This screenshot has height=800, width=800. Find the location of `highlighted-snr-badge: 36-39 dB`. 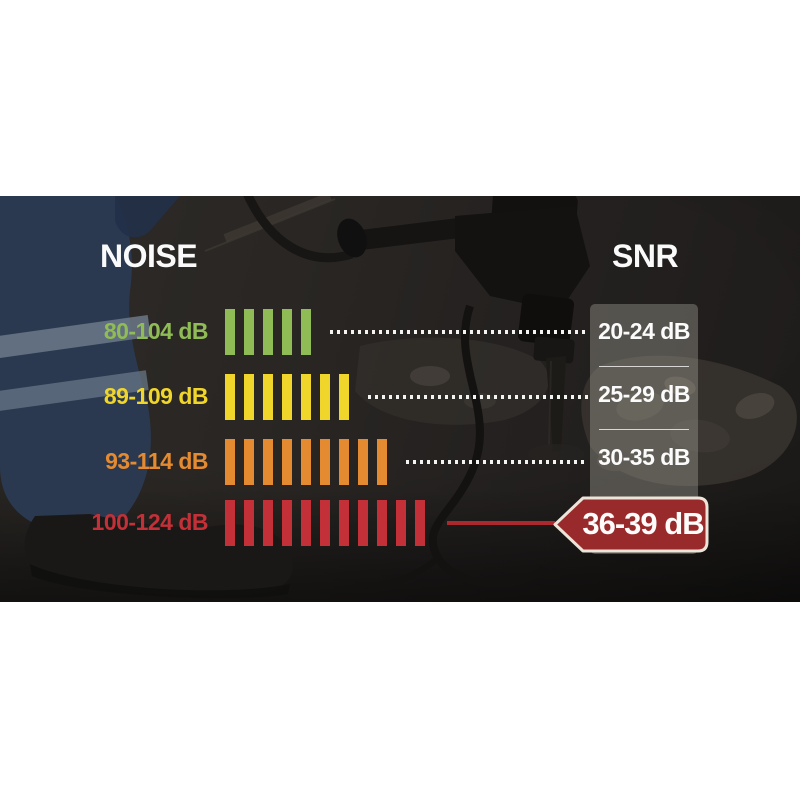

highlighted-snr-badge: 36-39 dB is located at coordinates (631, 524).